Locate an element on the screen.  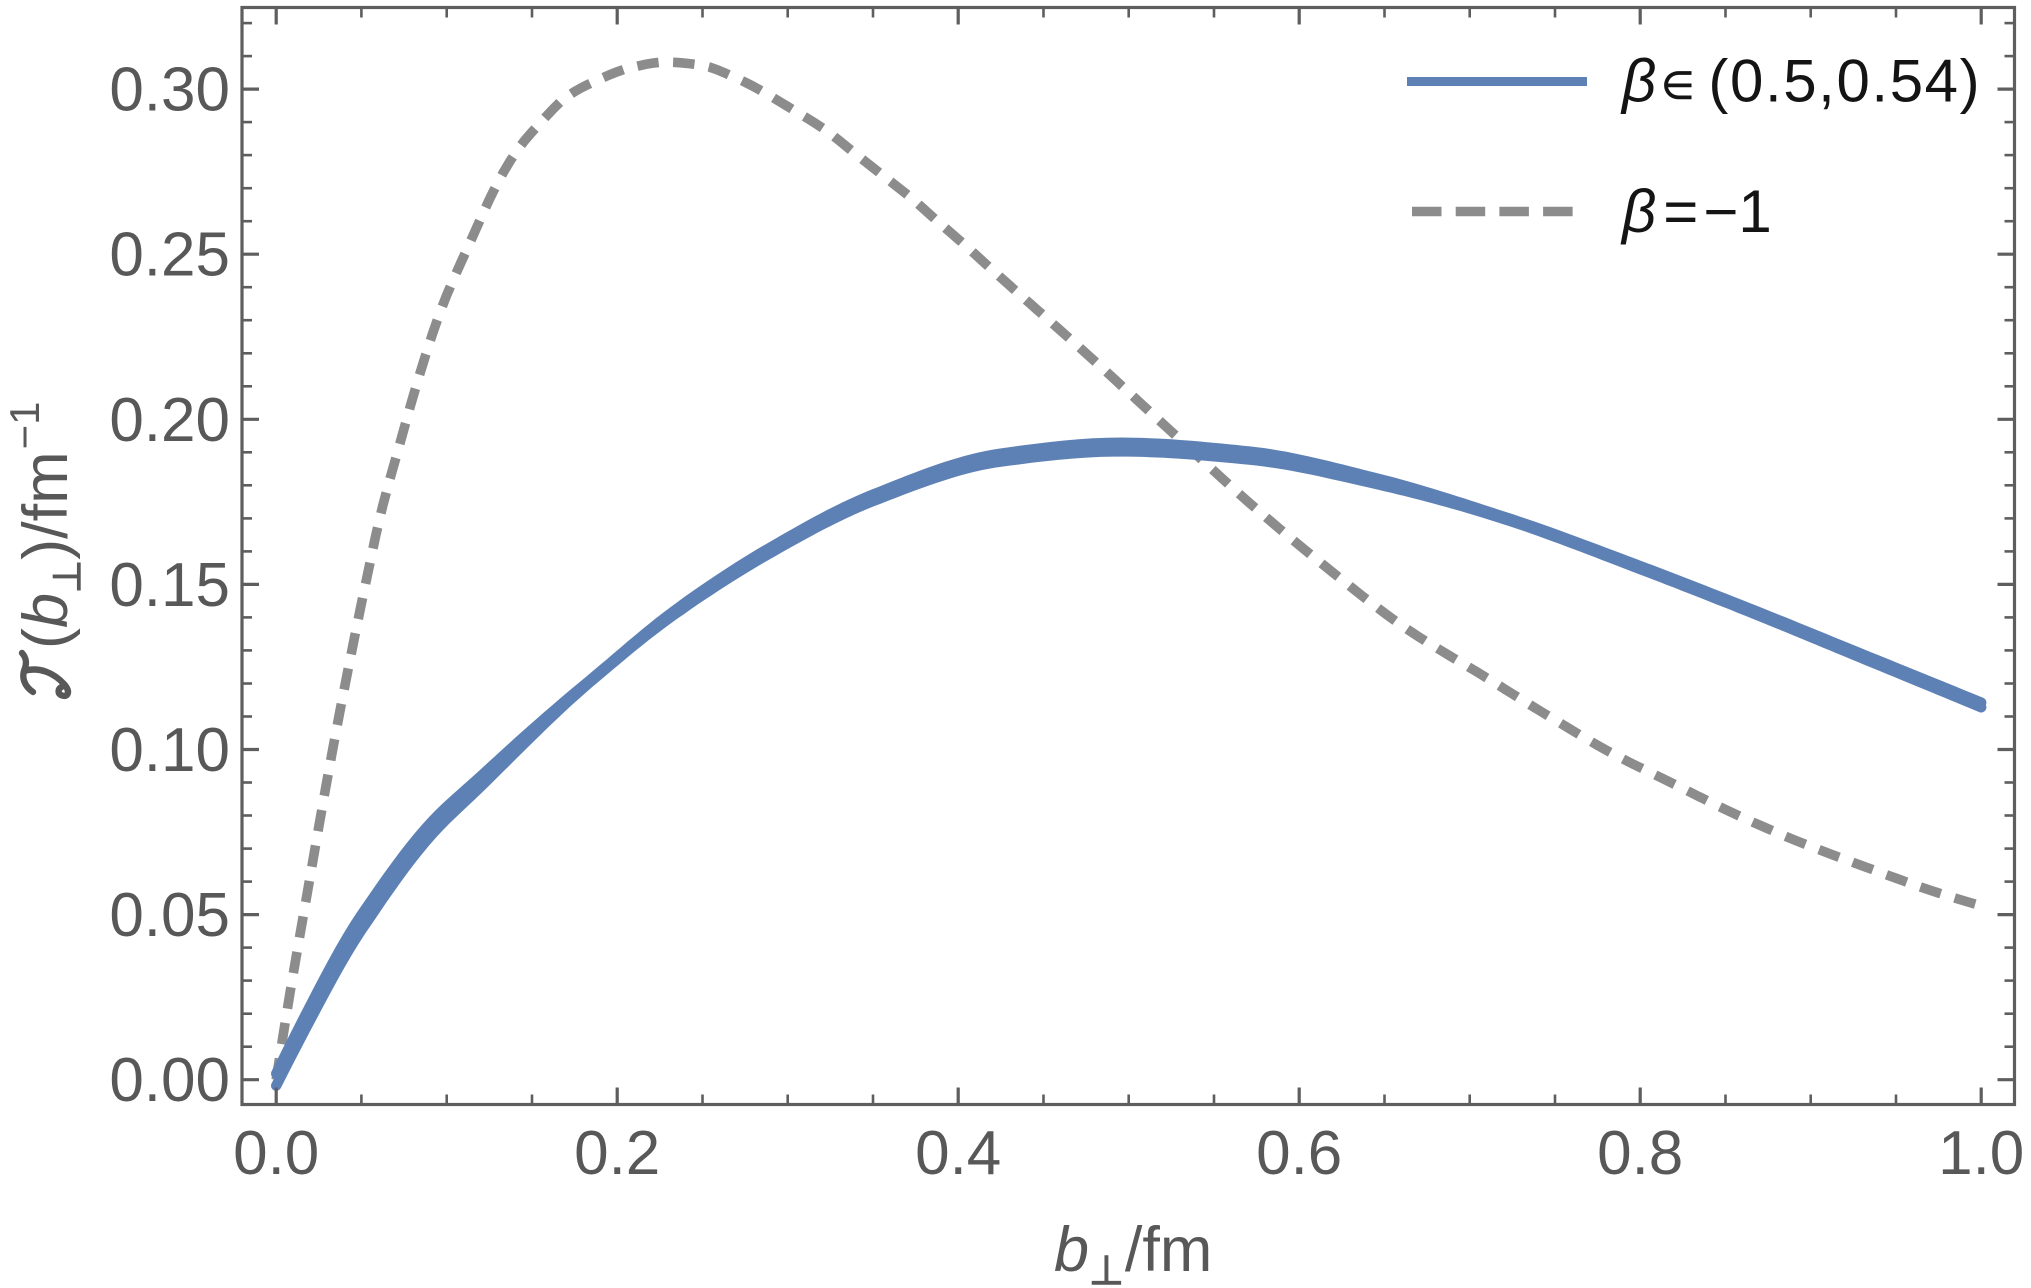
svg-text: 1.0 is located at coordinates (1981, 1153).